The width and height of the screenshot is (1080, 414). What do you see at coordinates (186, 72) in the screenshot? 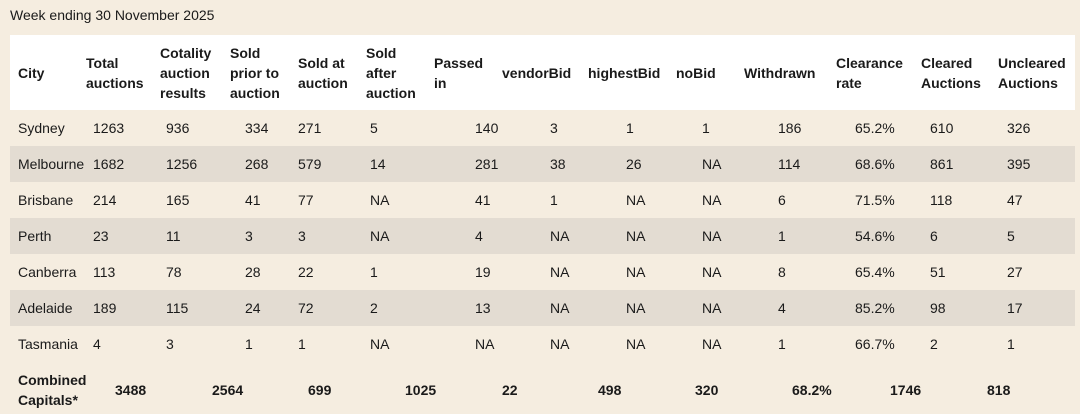
I see `column-header: Cotality auction results` at bounding box center [186, 72].